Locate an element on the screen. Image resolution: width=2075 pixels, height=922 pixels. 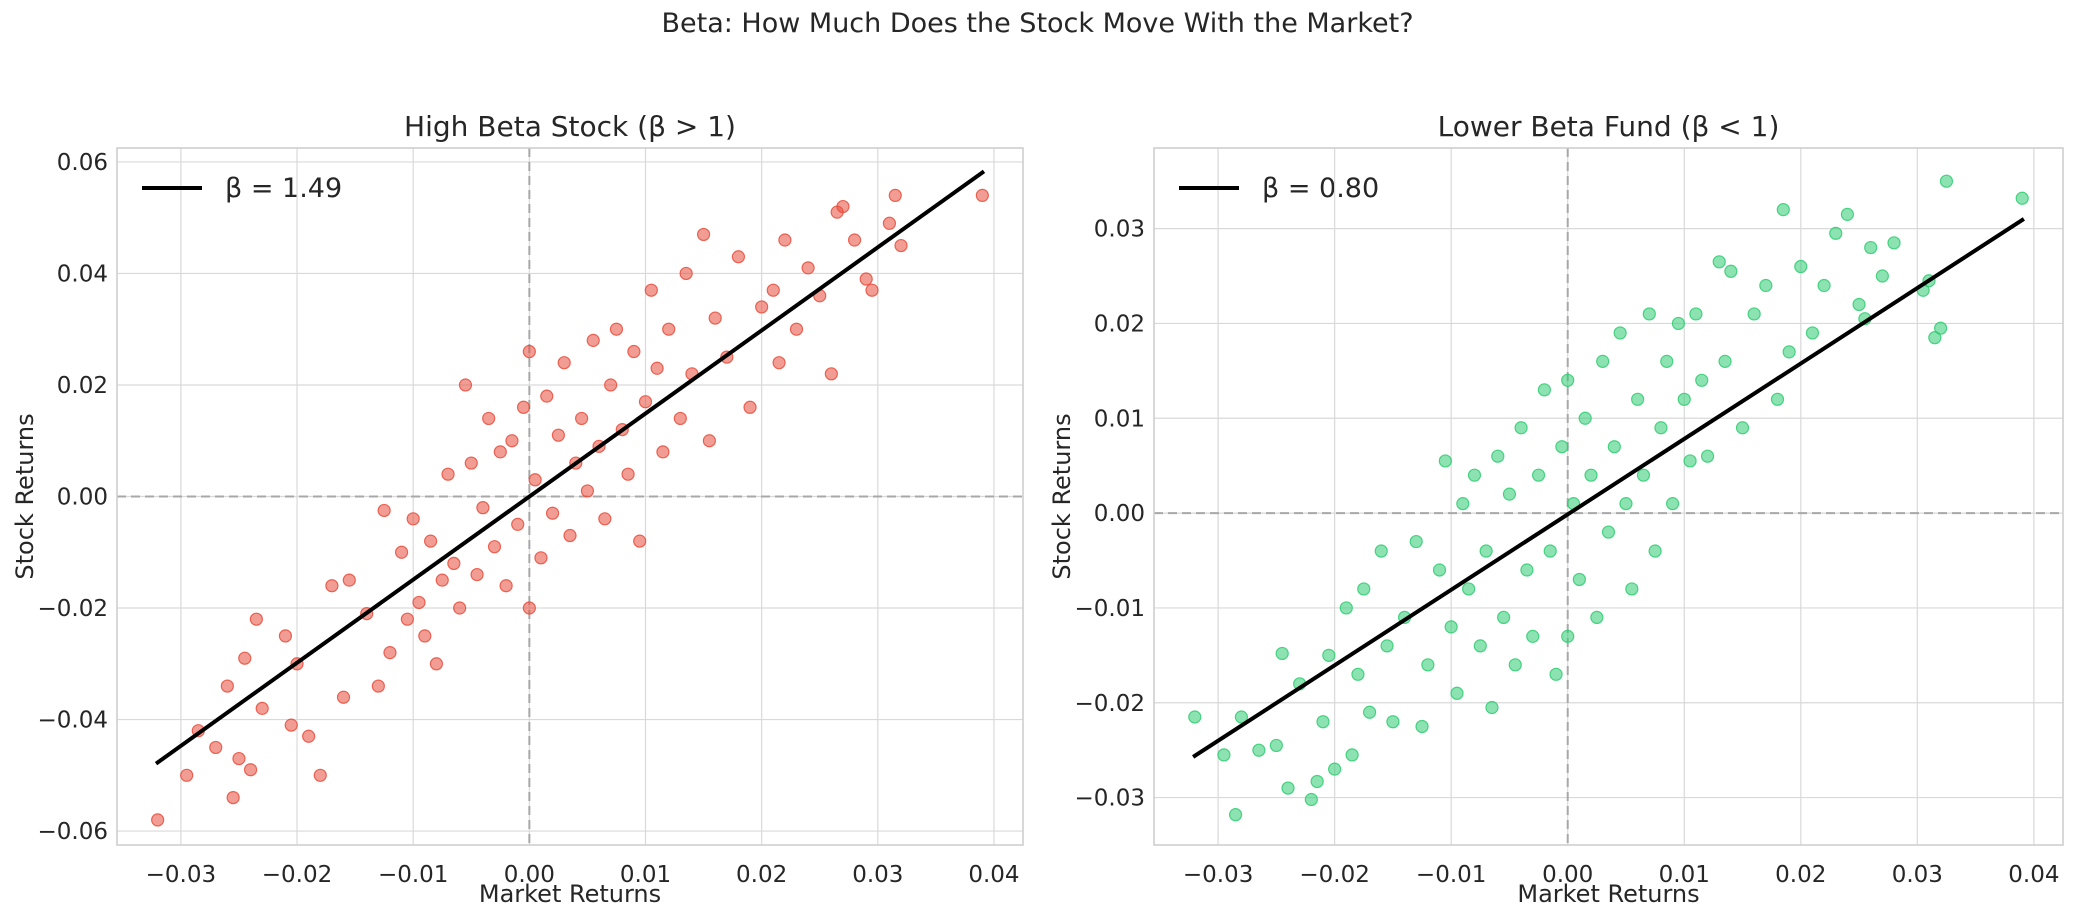
y-tick-label: 0.00 is located at coordinates (1119, 514).